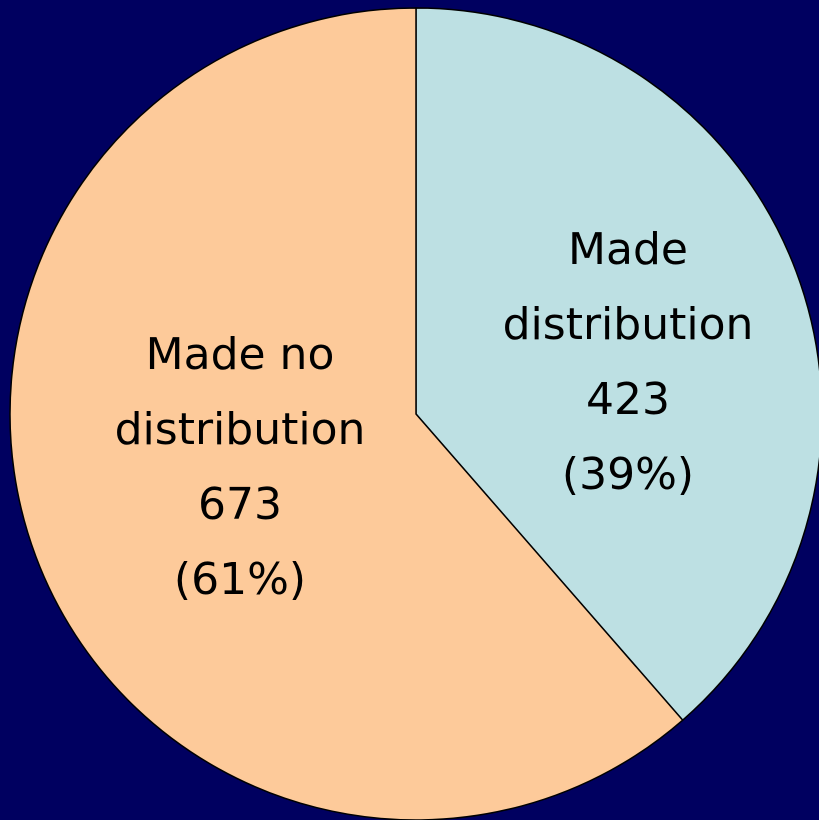 The height and width of the screenshot is (820, 819). I want to click on share-label: (39%), so click(628, 474).